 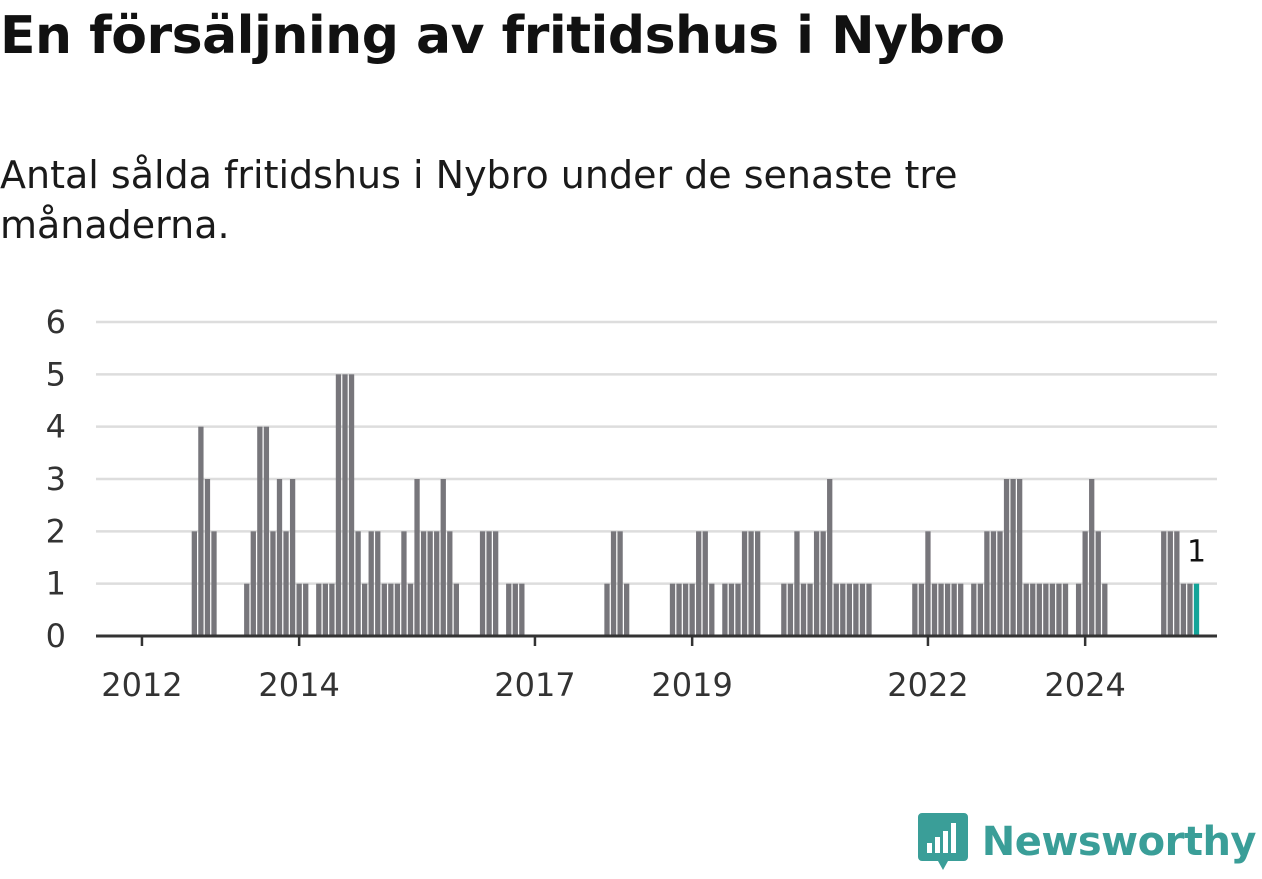 I want to click on x-tick-label: 2019, so click(x=691, y=685).